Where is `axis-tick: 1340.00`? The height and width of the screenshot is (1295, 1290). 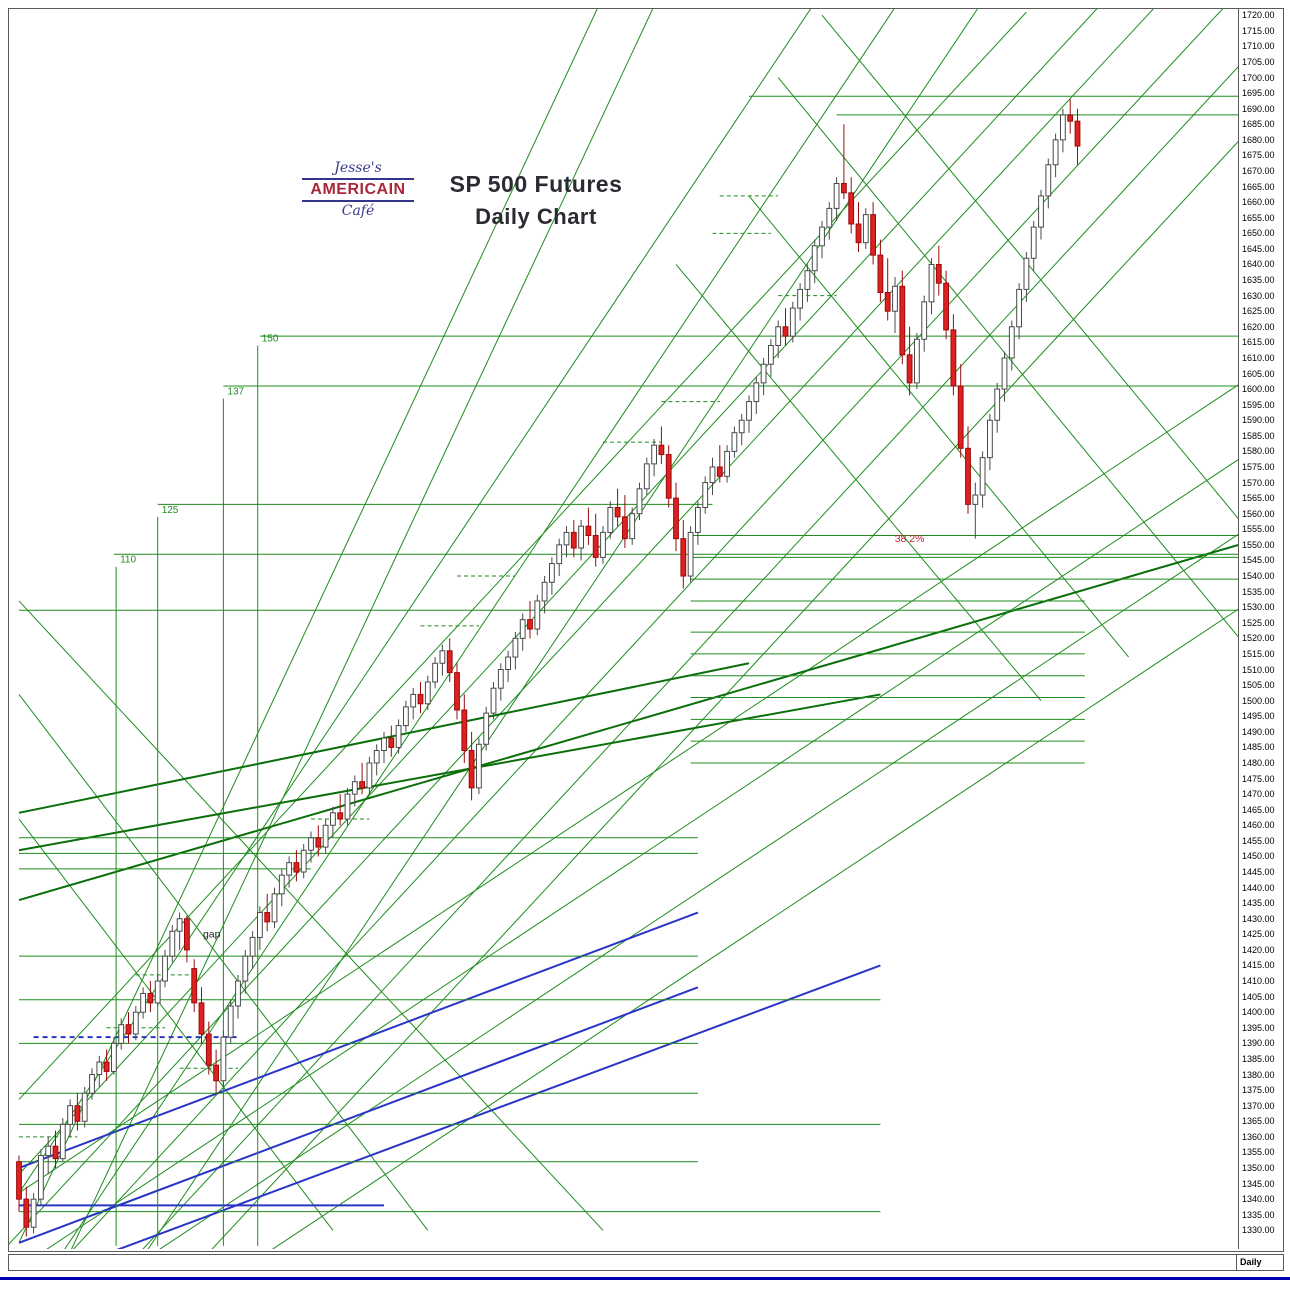 axis-tick: 1340.00 is located at coordinates (1258, 1199).